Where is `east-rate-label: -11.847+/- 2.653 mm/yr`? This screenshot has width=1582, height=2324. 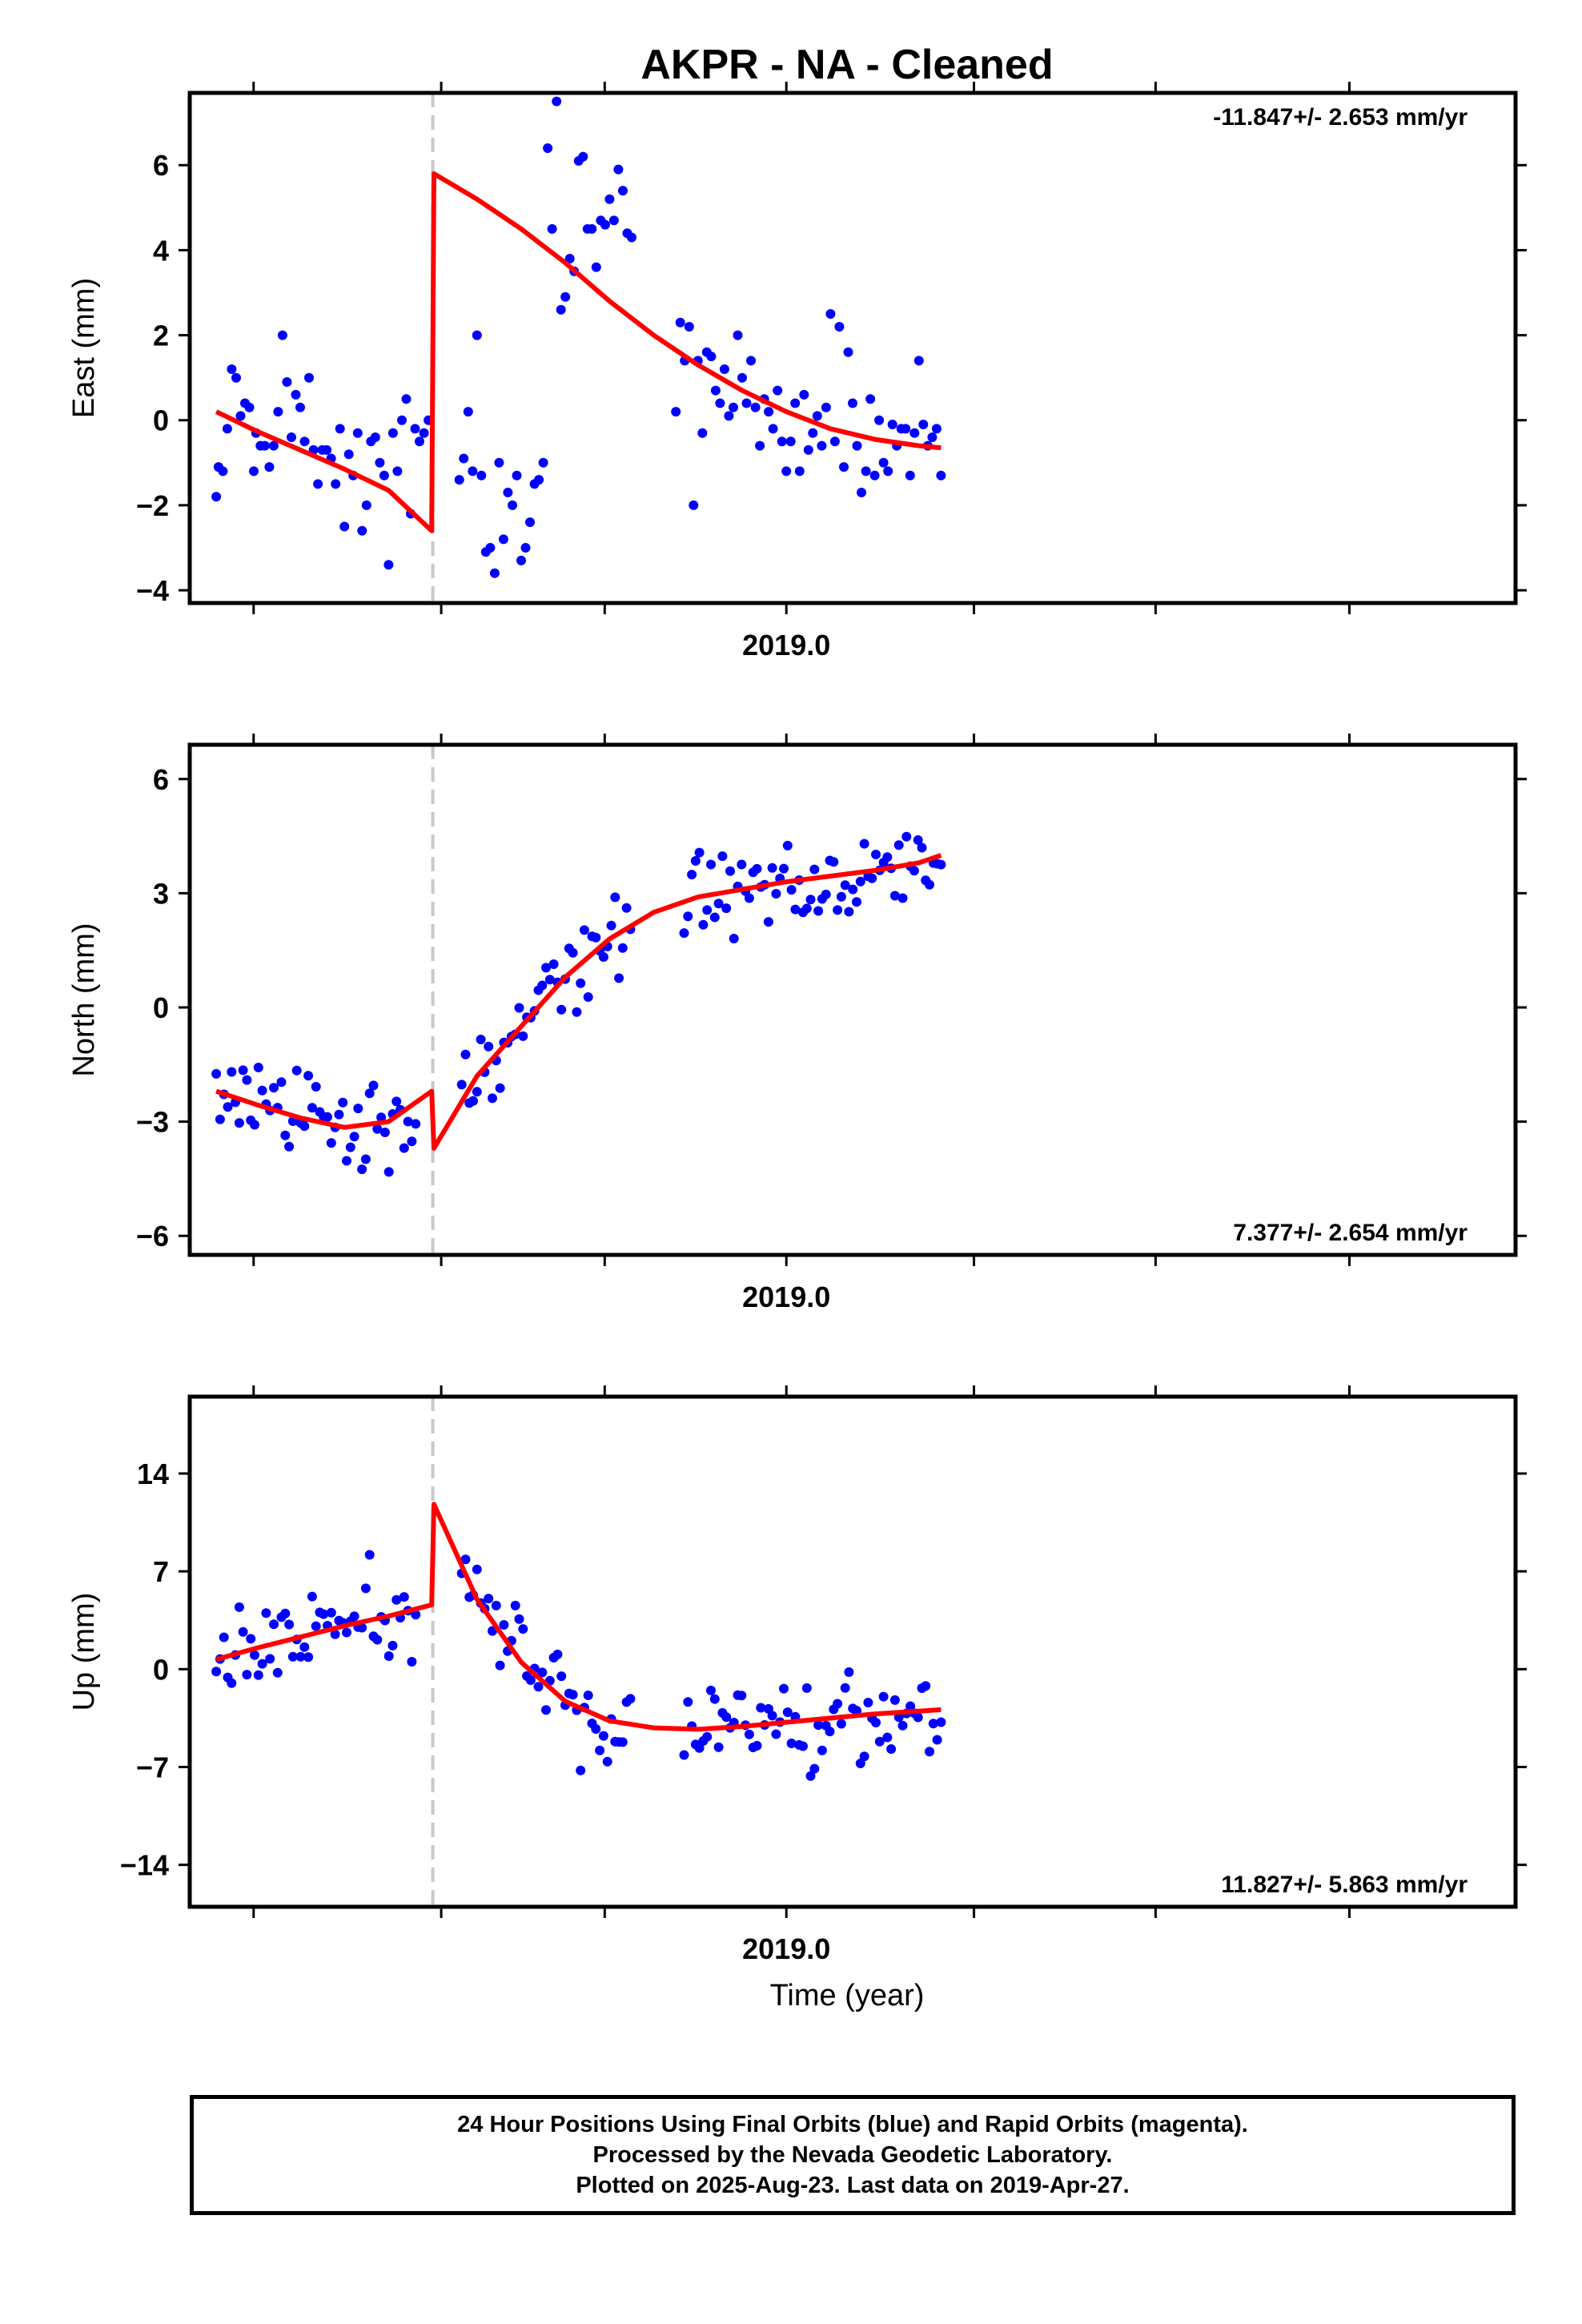
east-rate-label: -11.847+/- 2.653 mm/yr is located at coordinates (1340, 118).